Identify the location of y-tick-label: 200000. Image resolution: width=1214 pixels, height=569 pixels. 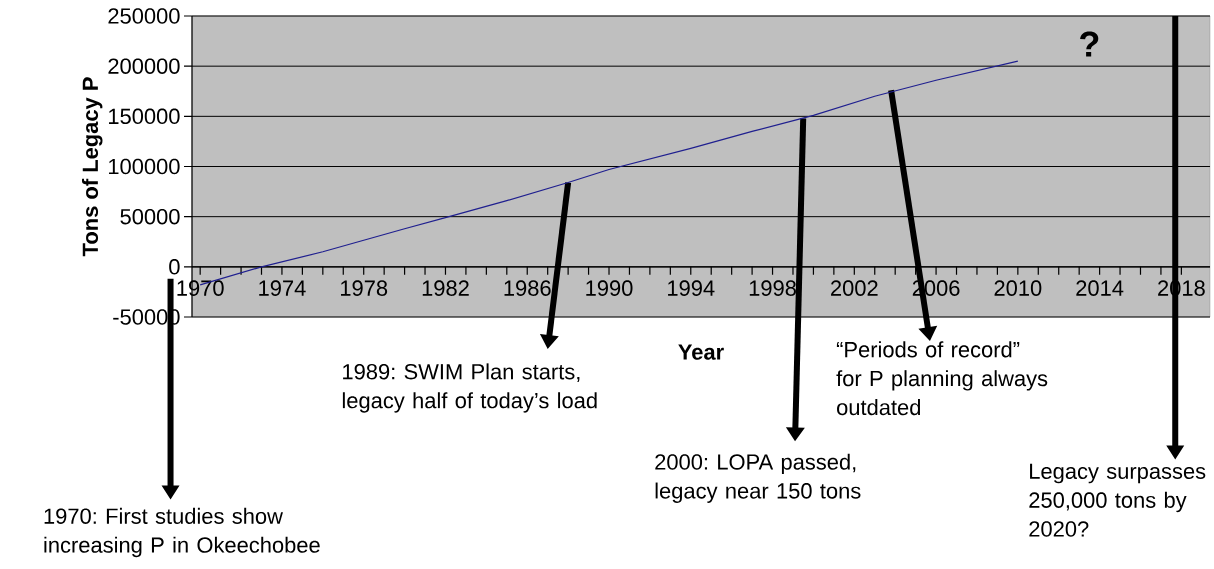
(144, 66).